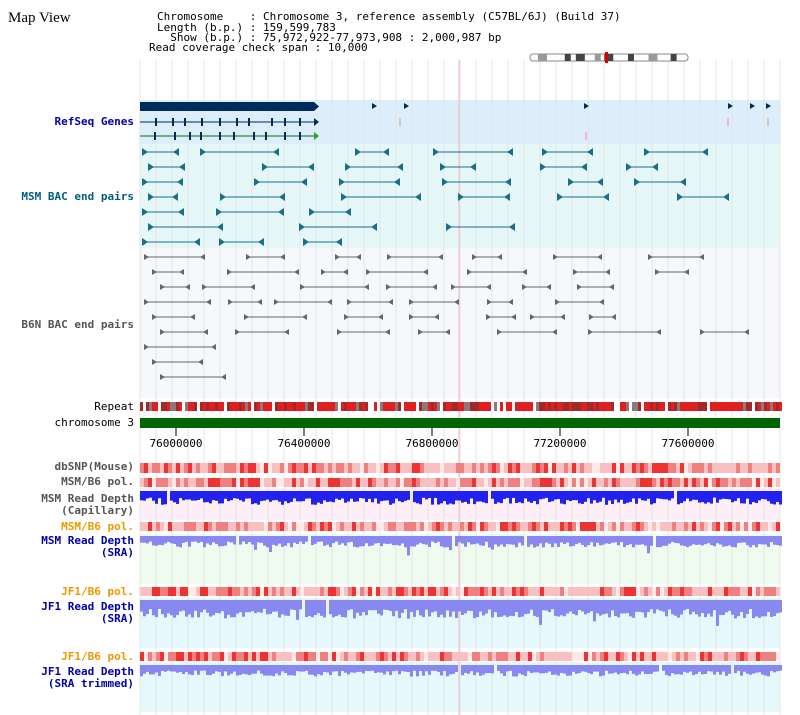  What do you see at coordinates (94, 422) in the screenshot?
I see `track-label-chromosome: chromosome 3` at bounding box center [94, 422].